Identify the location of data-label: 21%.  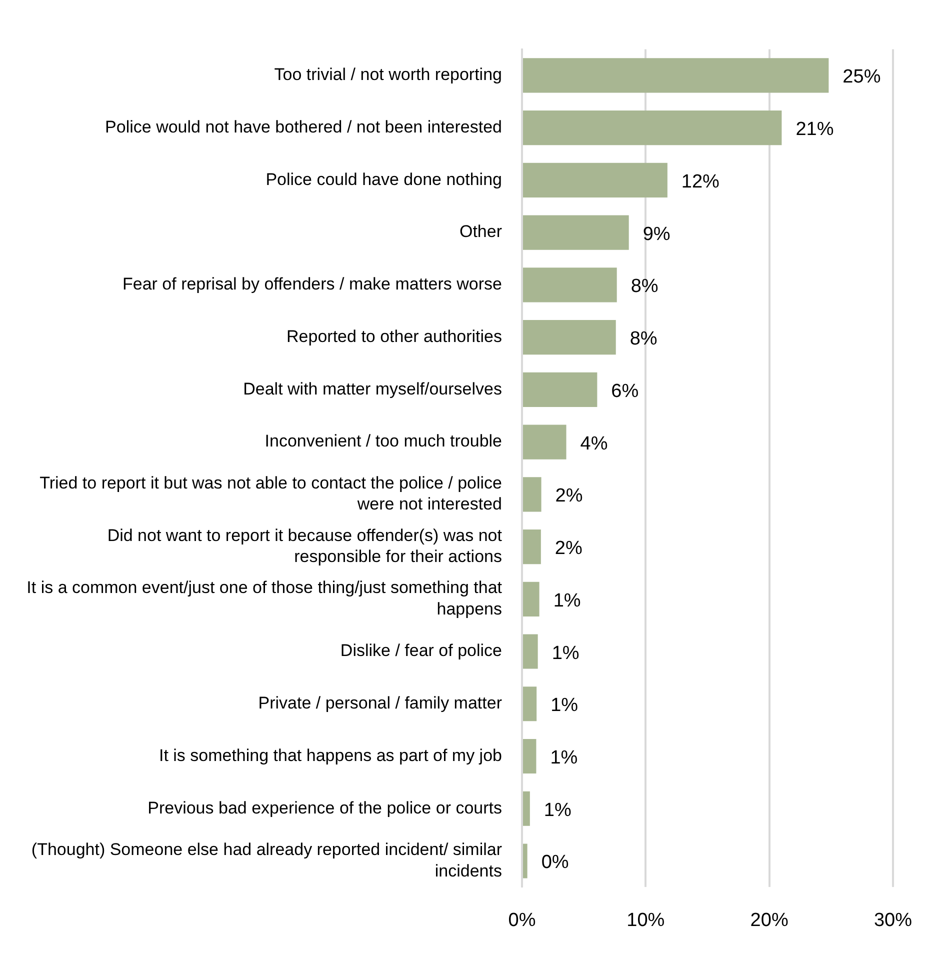
(815, 129).